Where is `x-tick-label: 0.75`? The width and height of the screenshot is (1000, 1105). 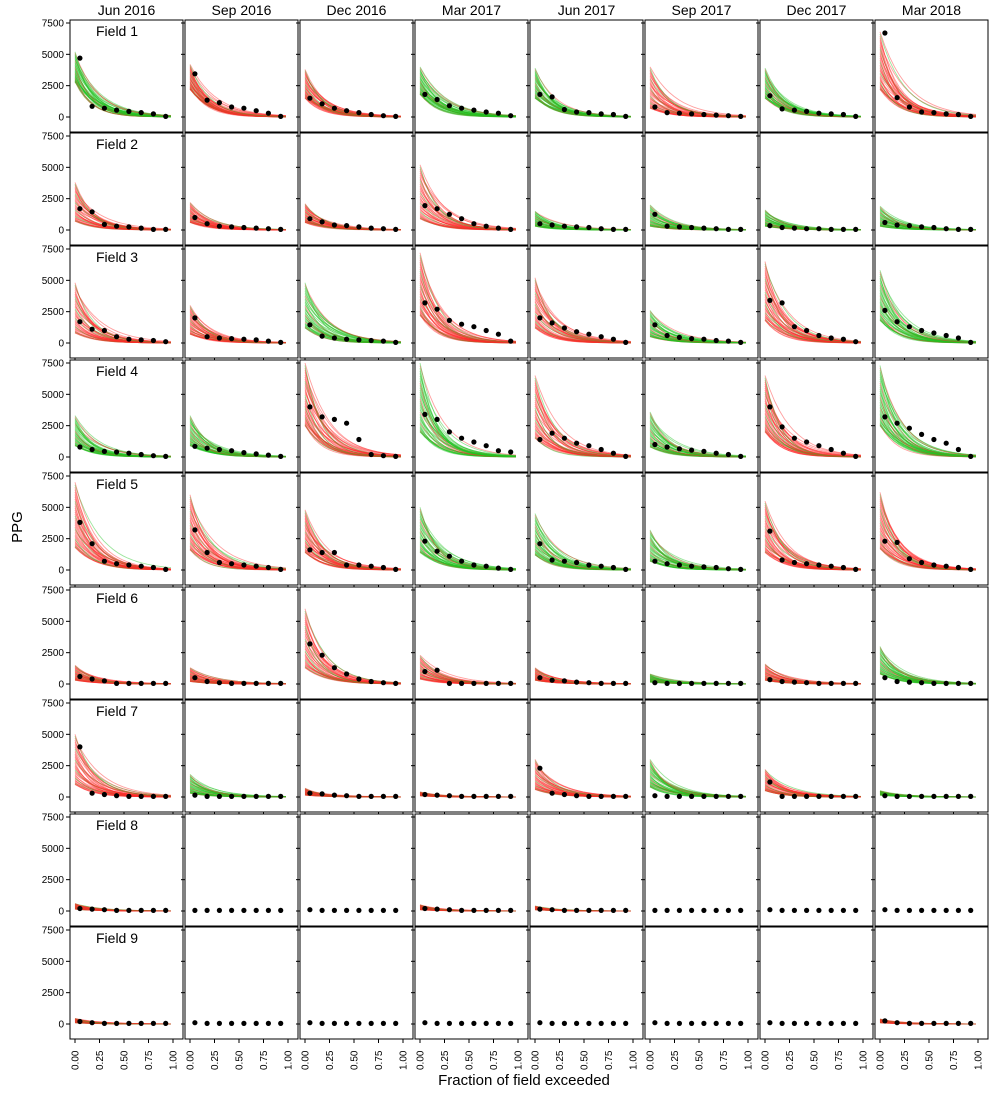 x-tick-label: 0.75 is located at coordinates (264, 1060).